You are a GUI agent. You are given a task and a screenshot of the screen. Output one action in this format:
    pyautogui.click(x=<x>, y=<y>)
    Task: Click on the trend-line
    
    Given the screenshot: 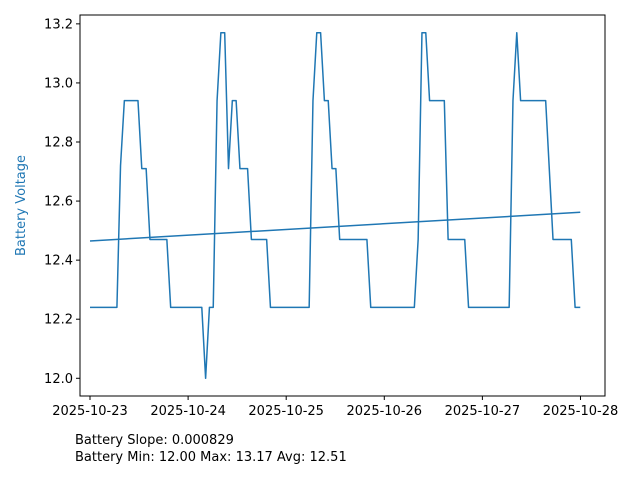 What is the action you would take?
    pyautogui.click(x=335, y=226)
    